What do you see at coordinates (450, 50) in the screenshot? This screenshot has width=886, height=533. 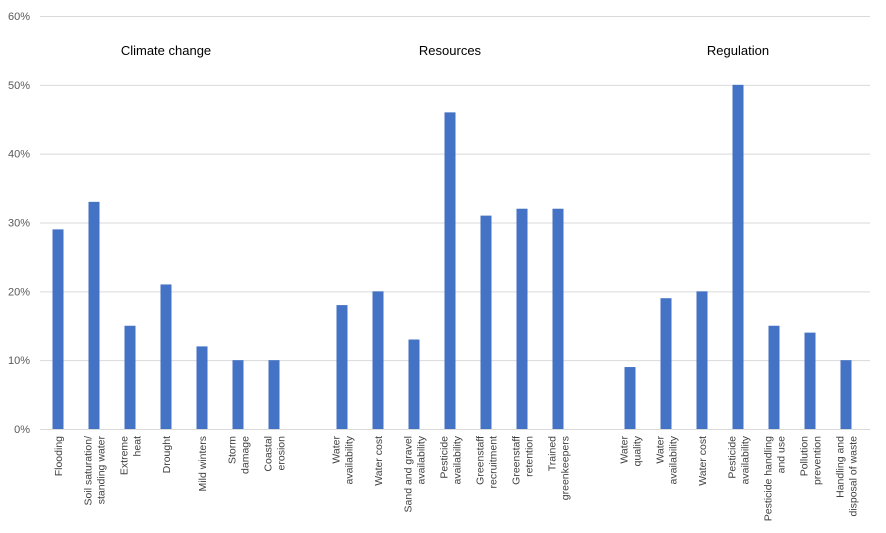 I see `group-label: Resources` at bounding box center [450, 50].